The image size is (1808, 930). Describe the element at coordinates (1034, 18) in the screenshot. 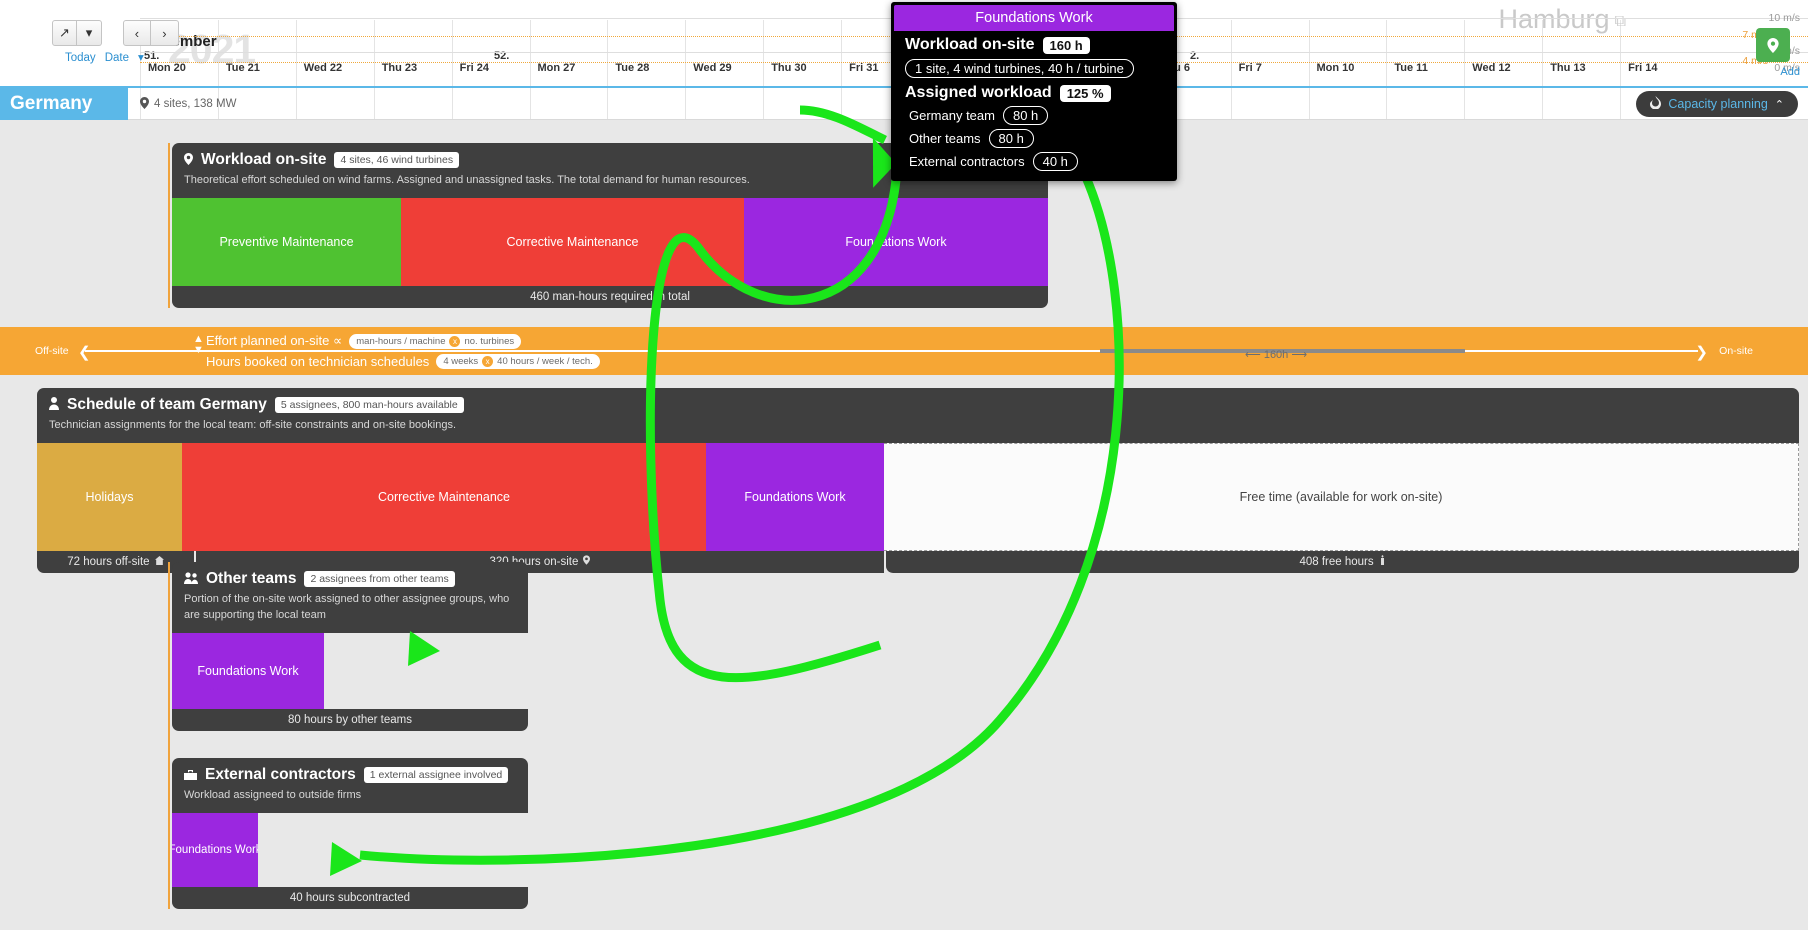

I see `tooltip-title: Foundations Work` at that location.